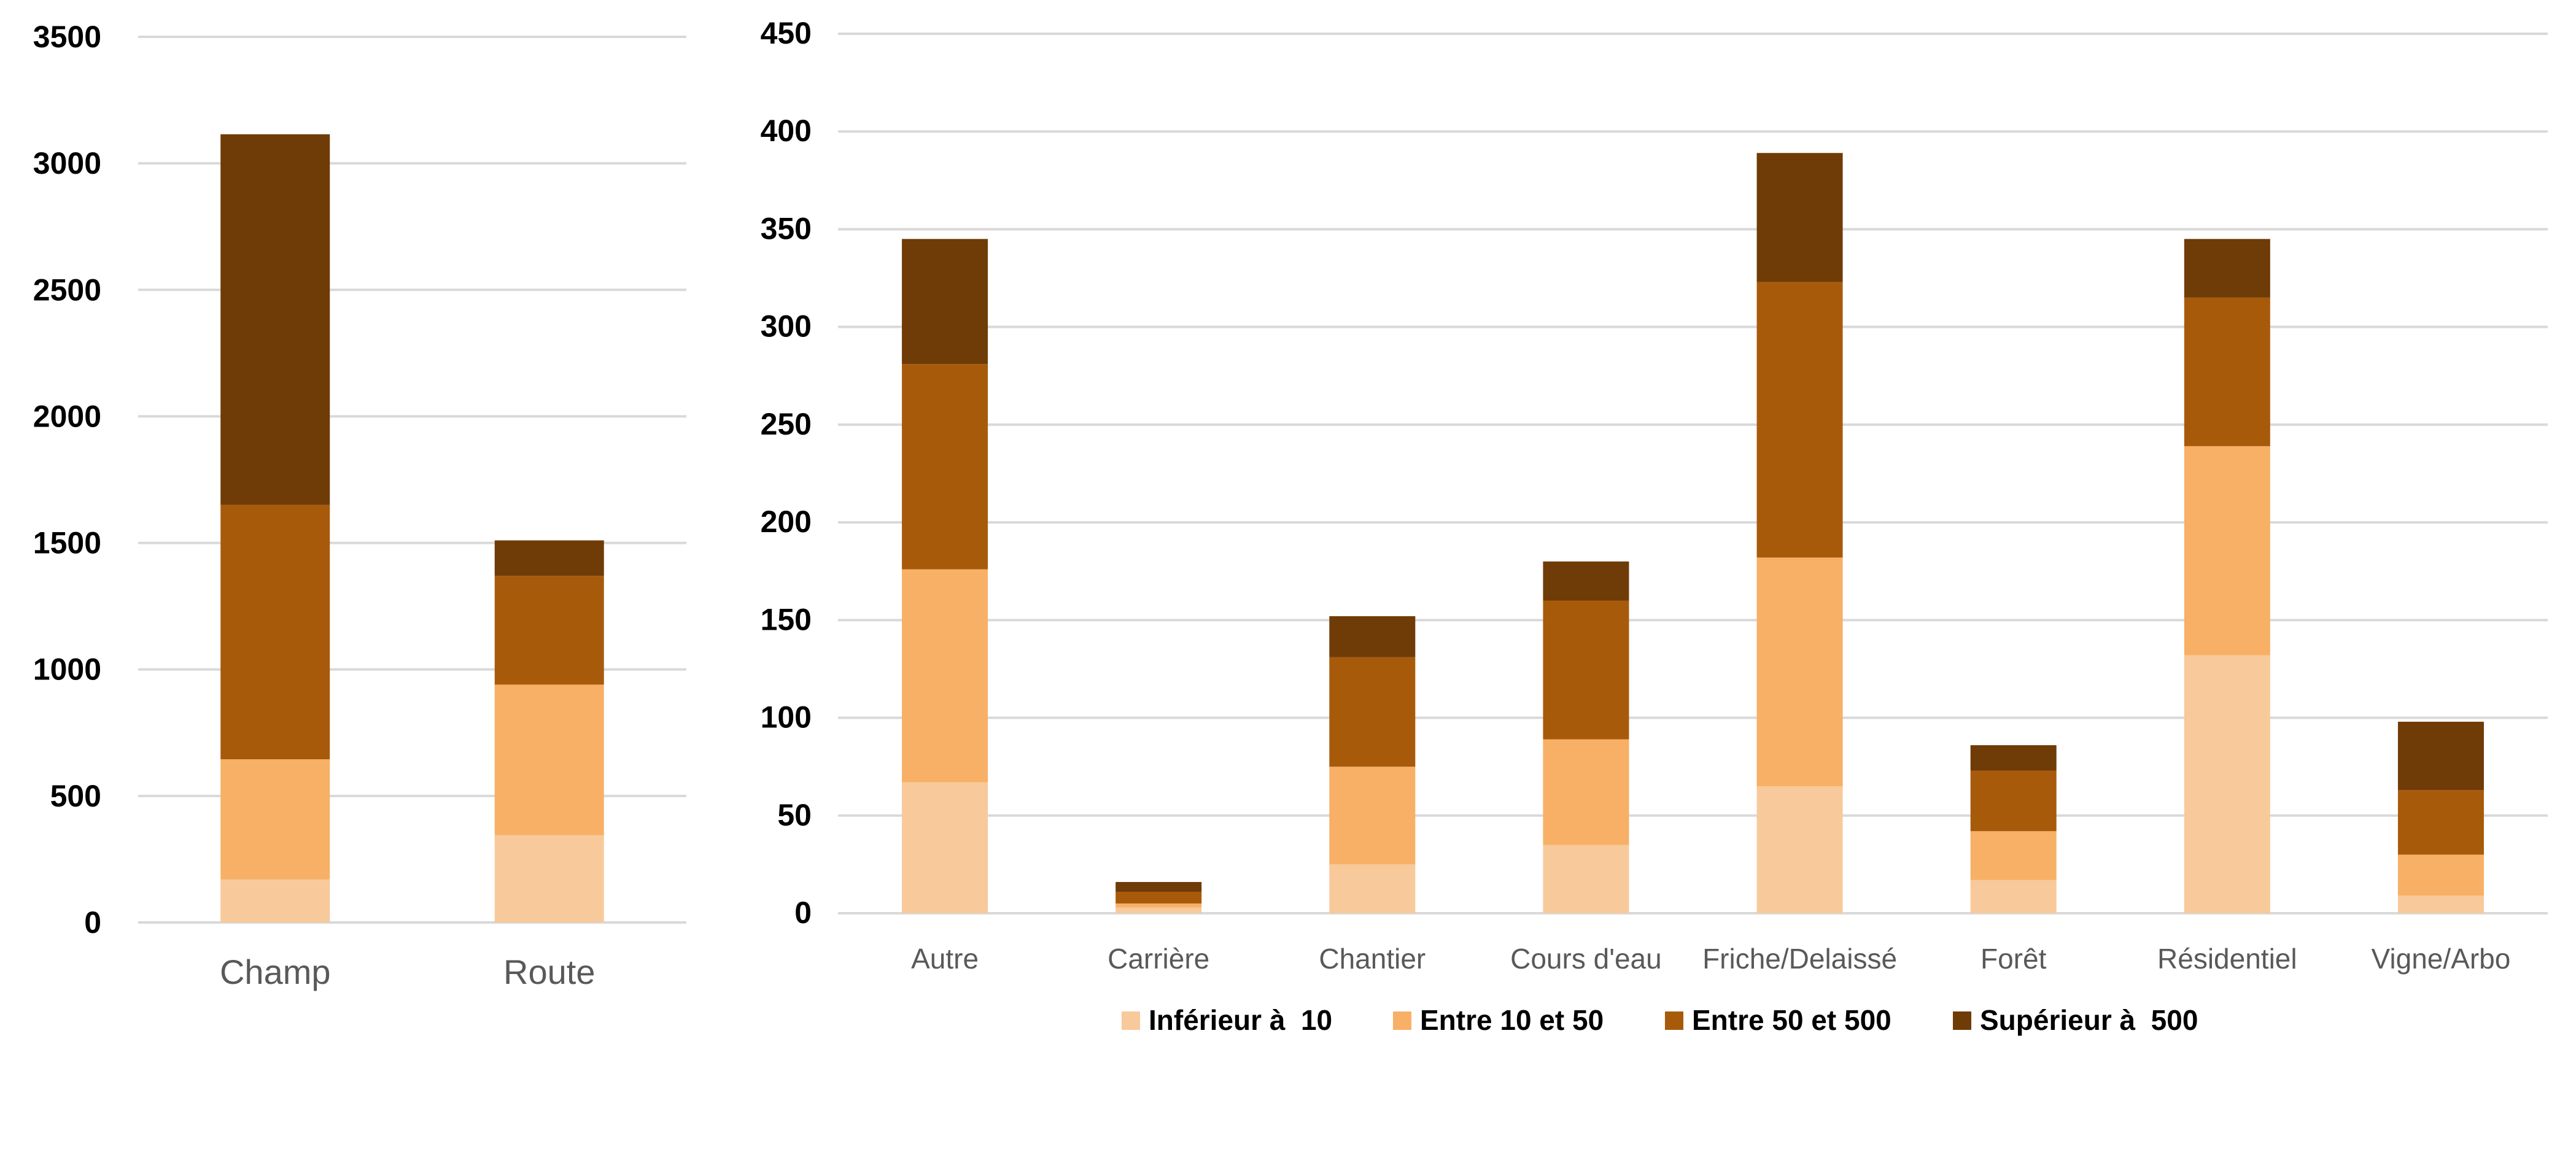 The width and height of the screenshot is (2576, 1160). I want to click on legend-label: Entre 50 et 500, so click(1791, 1020).